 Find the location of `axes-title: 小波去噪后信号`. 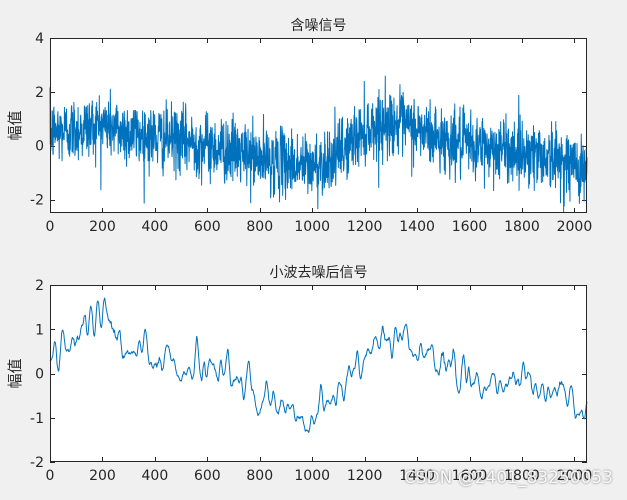

axes-title: 小波去噪后信号 is located at coordinates (319, 273).